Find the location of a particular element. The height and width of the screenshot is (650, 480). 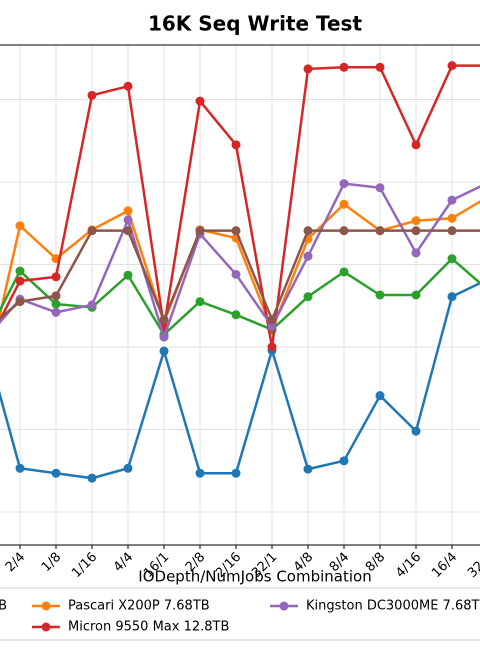

x-tick-label: 1/16 is located at coordinates (84, 565).